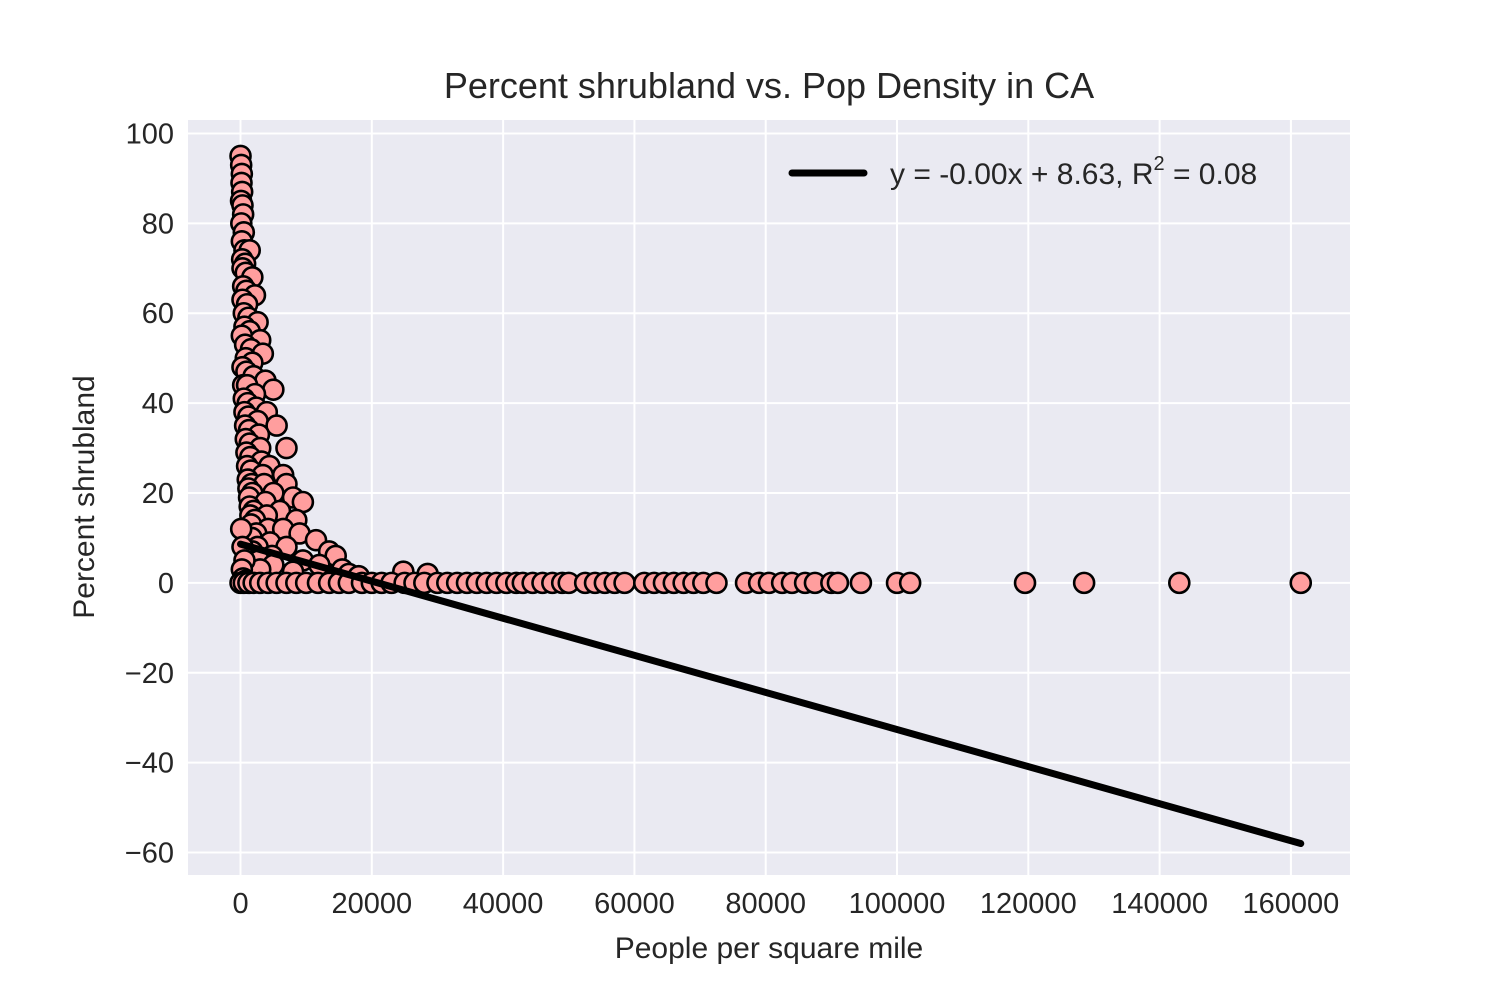 The height and width of the screenshot is (1000, 1500). I want to click on x-tick-label: 100000, so click(897, 904).